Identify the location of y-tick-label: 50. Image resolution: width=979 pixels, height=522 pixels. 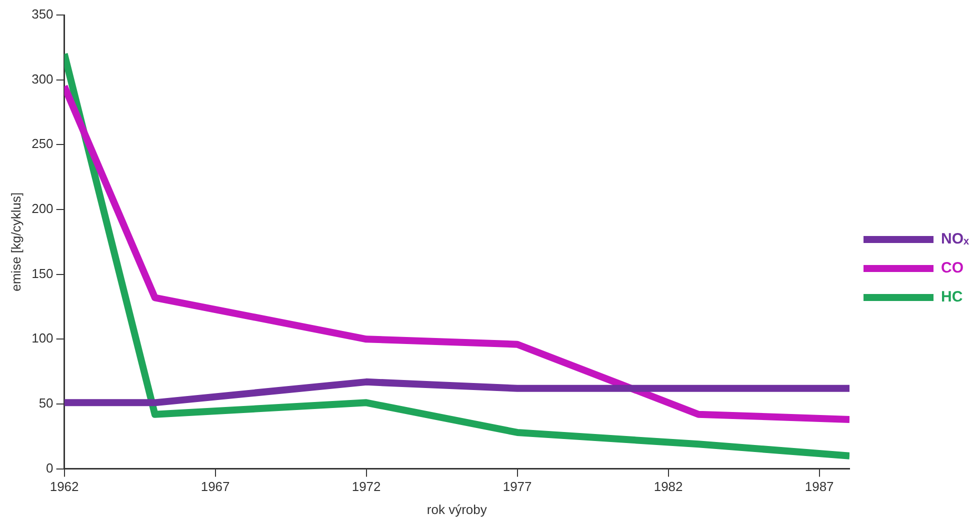
(46, 403).